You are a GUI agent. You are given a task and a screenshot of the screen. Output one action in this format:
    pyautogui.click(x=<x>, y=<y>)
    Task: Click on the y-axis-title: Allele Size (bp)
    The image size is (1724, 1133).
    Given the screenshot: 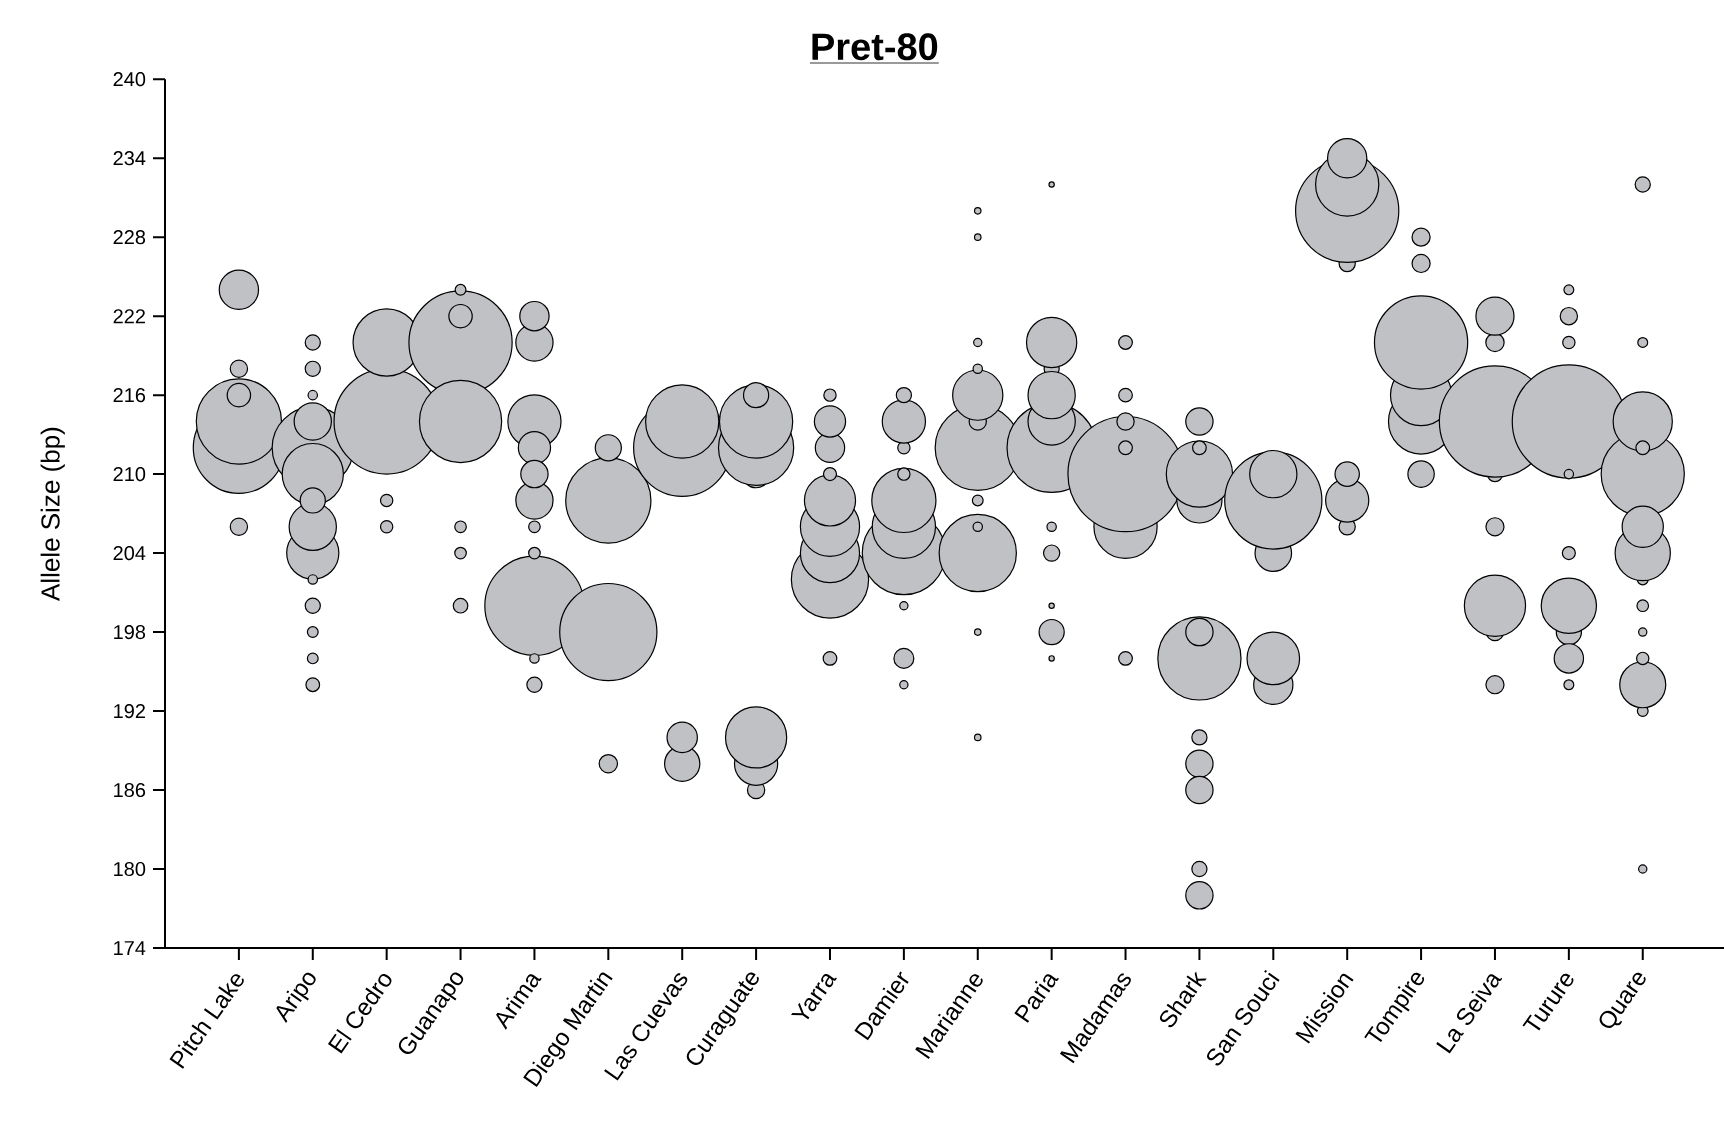 What is the action you would take?
    pyautogui.click(x=52, y=514)
    